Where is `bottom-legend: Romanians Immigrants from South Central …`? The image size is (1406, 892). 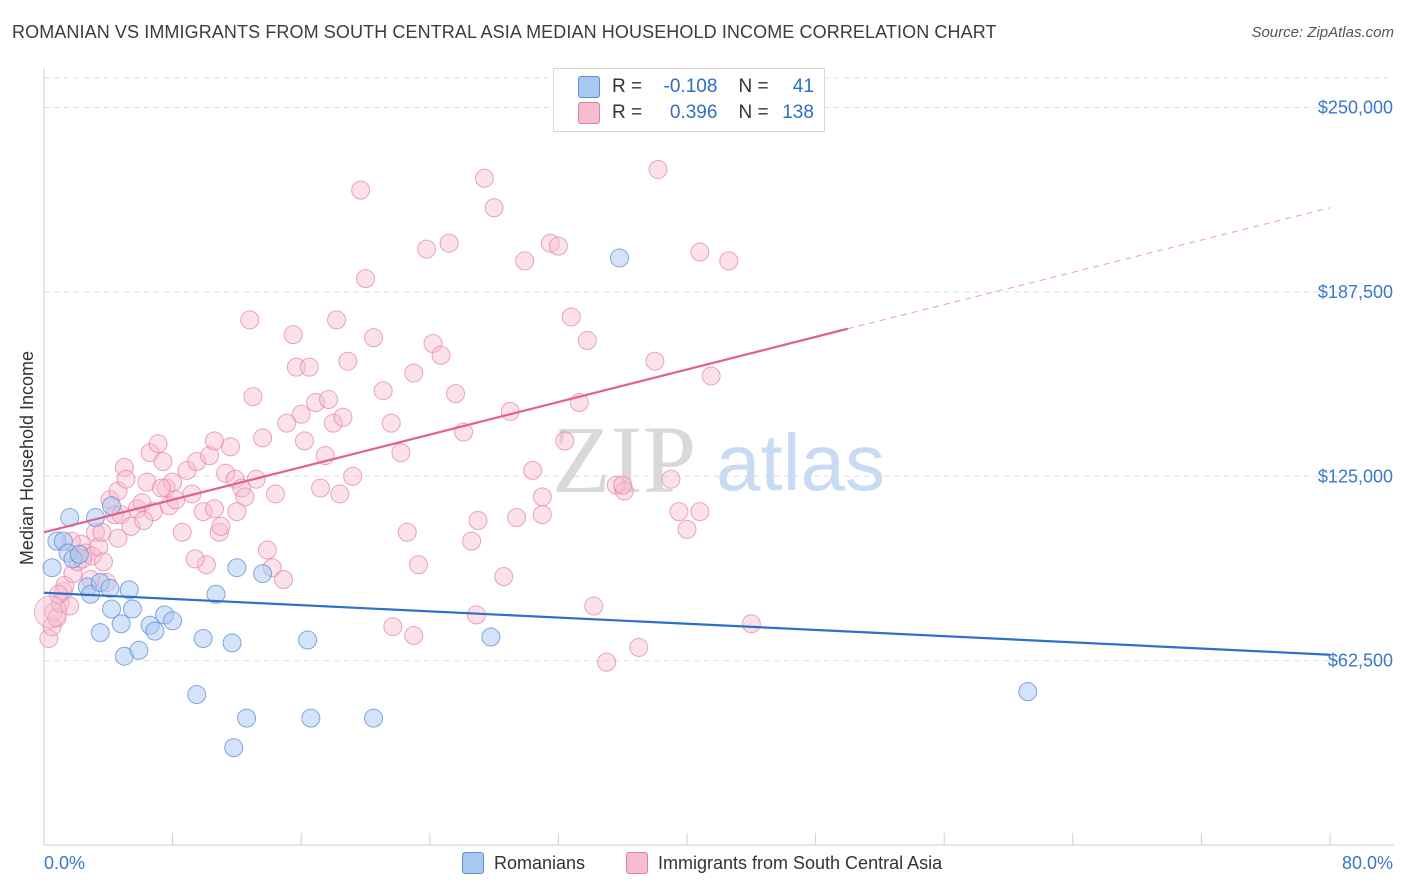 bottom-legend: Romanians Immigrants from South Central … is located at coordinates (703, 865).